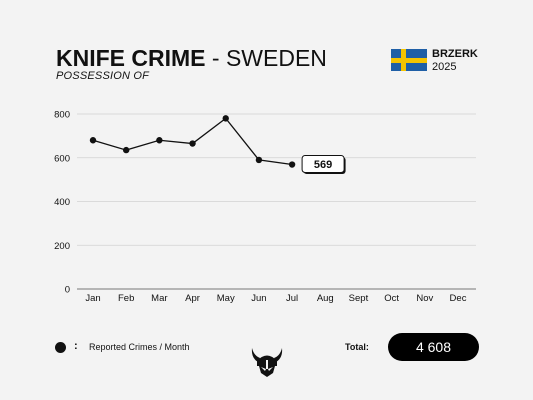  What do you see at coordinates (359, 298) in the screenshot?
I see `x-tick-label: Sept` at bounding box center [359, 298].